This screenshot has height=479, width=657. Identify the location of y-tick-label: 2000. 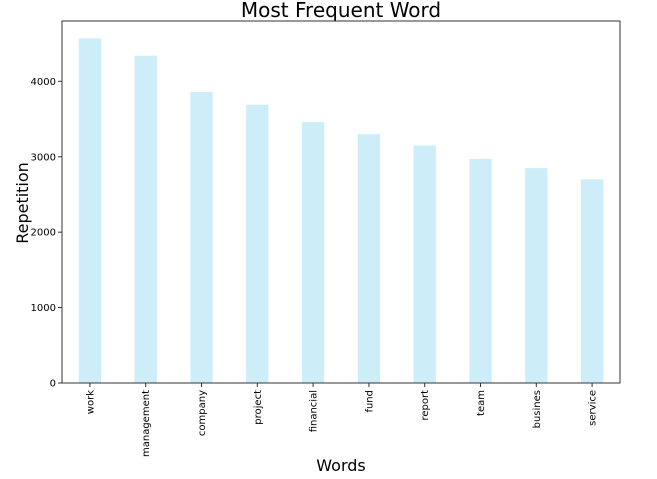
(43, 233).